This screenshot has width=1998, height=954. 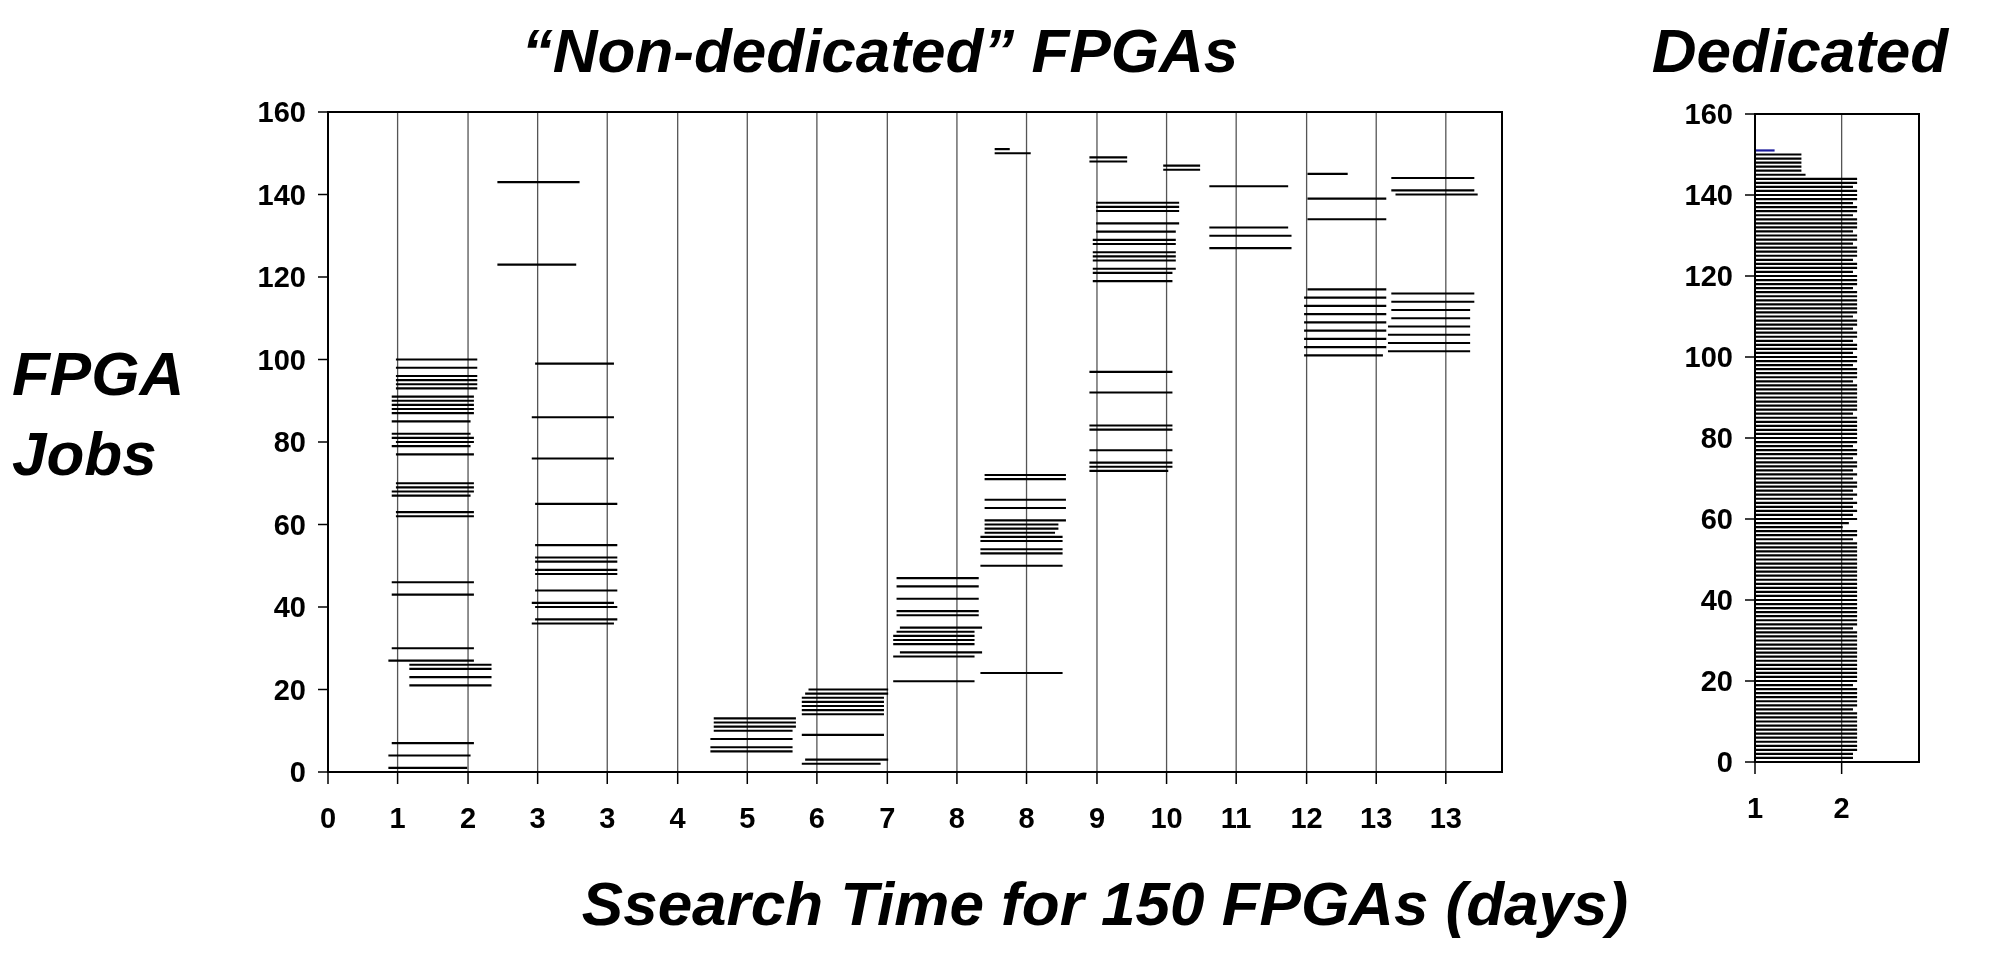 What do you see at coordinates (1800, 50) in the screenshot?
I see `chart-title: Dedicated` at bounding box center [1800, 50].